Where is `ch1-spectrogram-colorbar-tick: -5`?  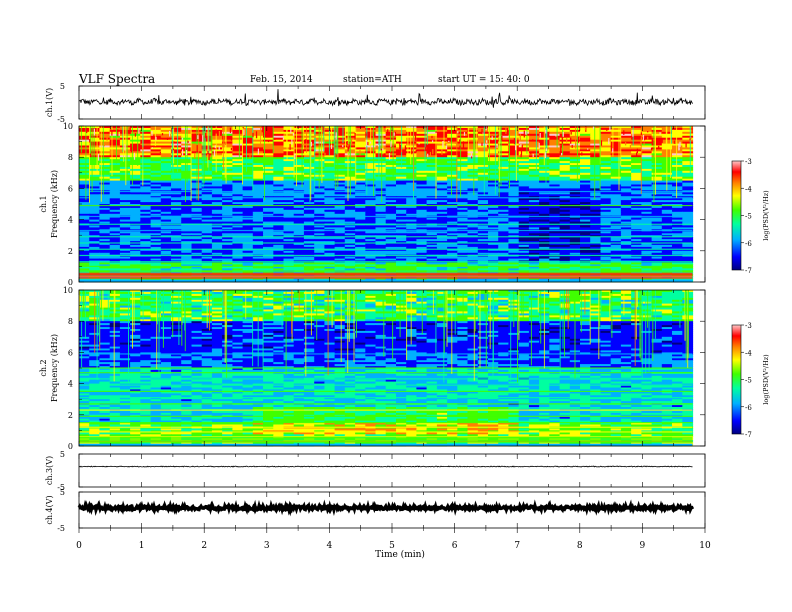 ch1-spectrogram-colorbar-tick: -5 is located at coordinates (748, 217).